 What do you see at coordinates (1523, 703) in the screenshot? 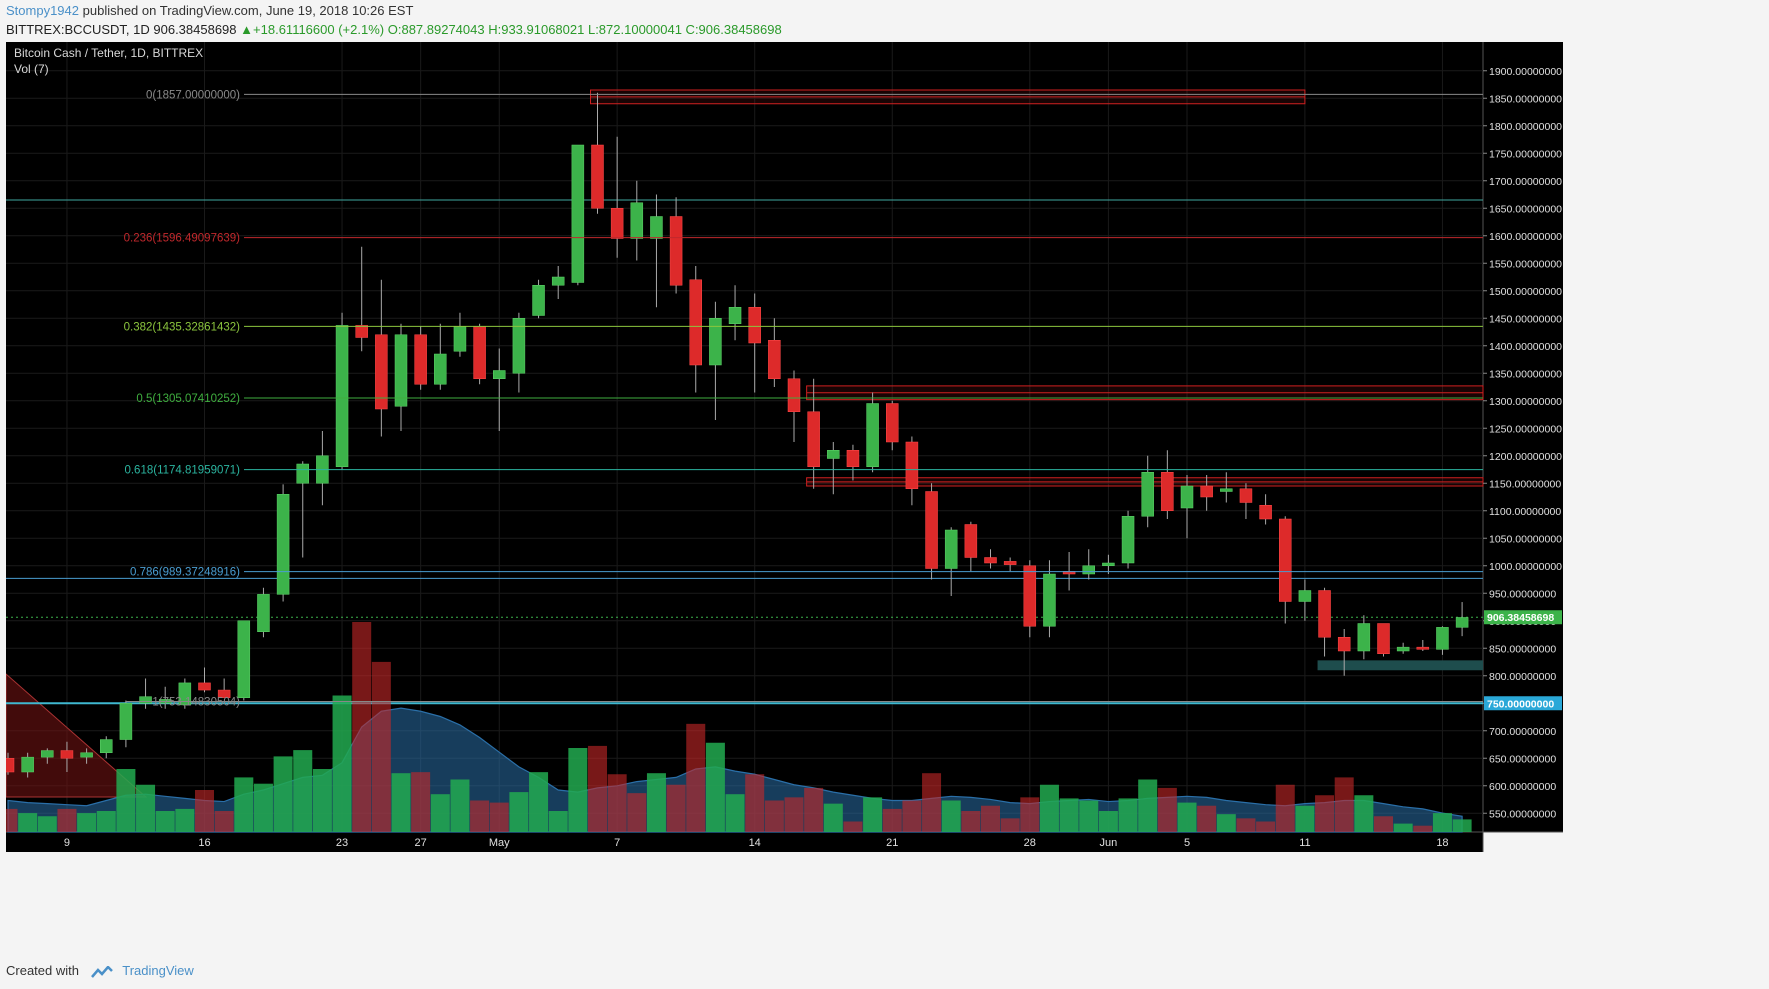
I see `support-price-label-bg` at bounding box center [1523, 703].